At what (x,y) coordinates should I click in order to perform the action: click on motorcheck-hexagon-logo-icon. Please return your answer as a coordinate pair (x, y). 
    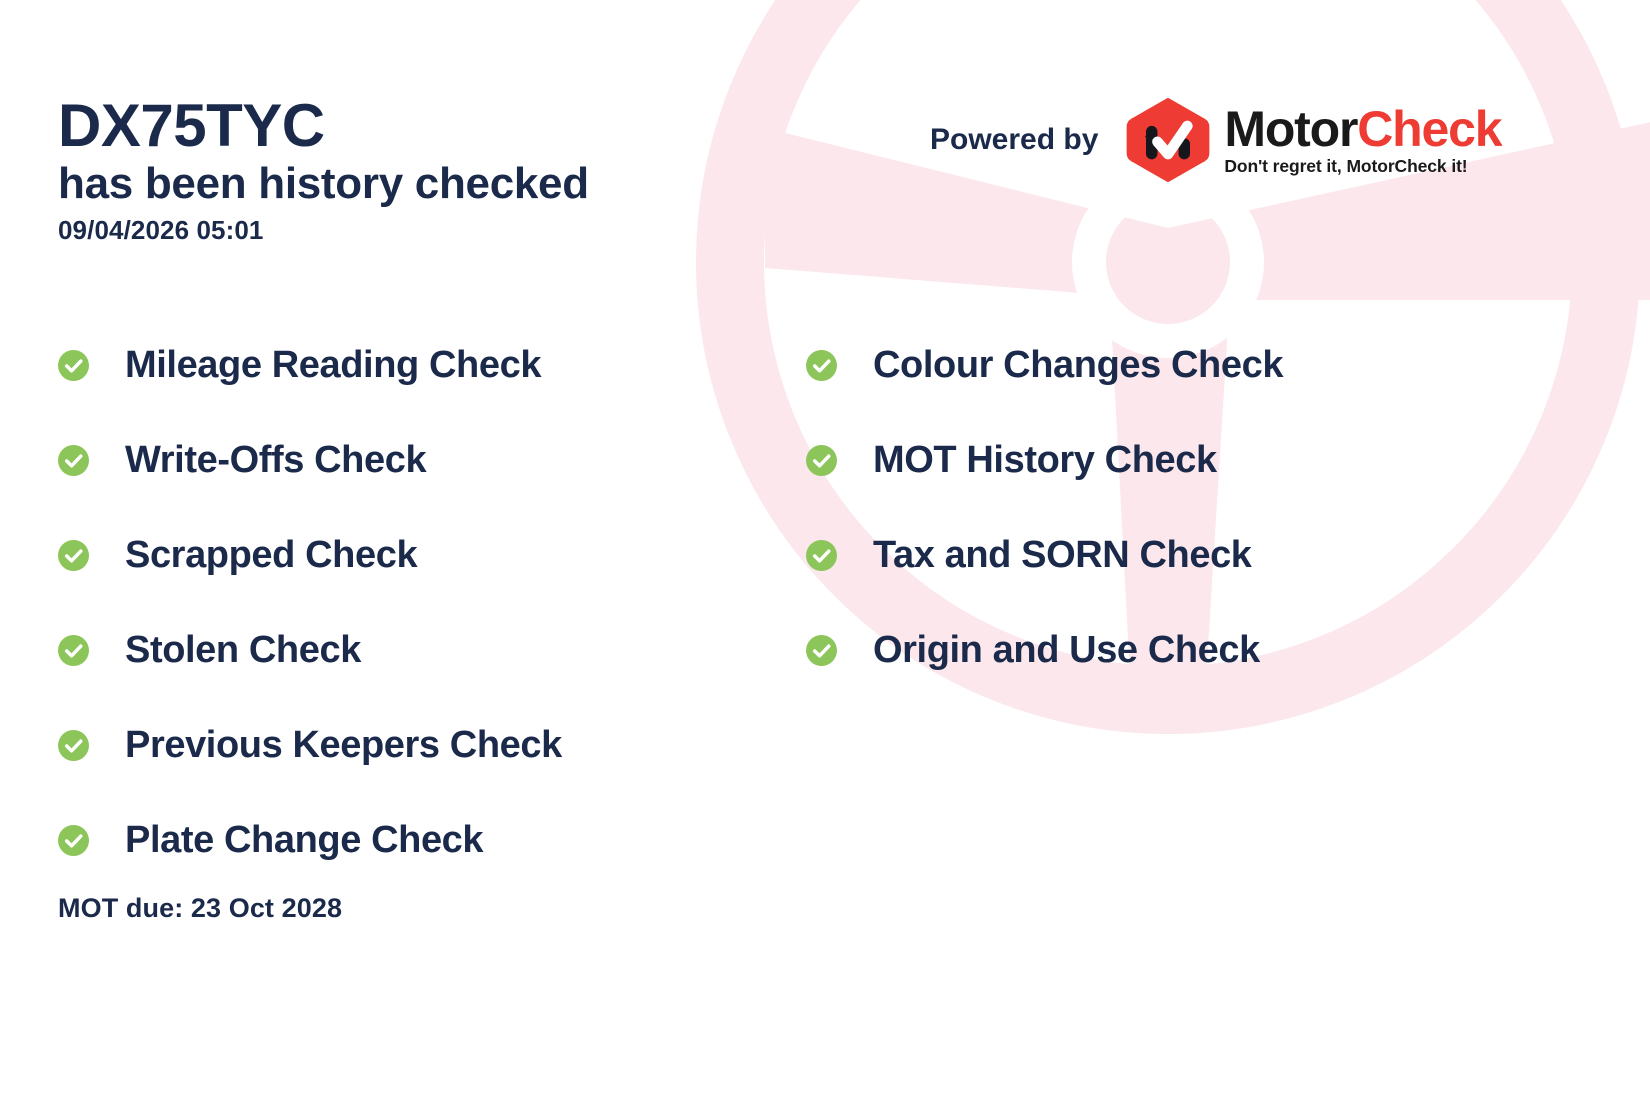
    Looking at the image, I should click on (1168, 140).